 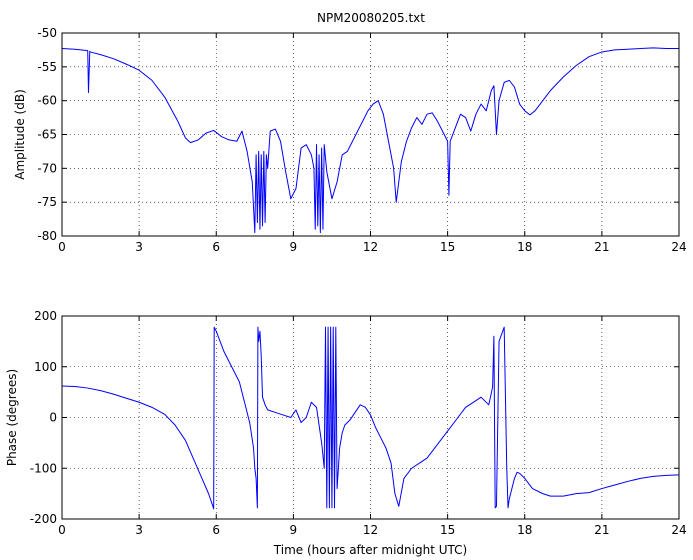 I want to click on phase-y-tick-label: -100, so click(x=43, y=468).